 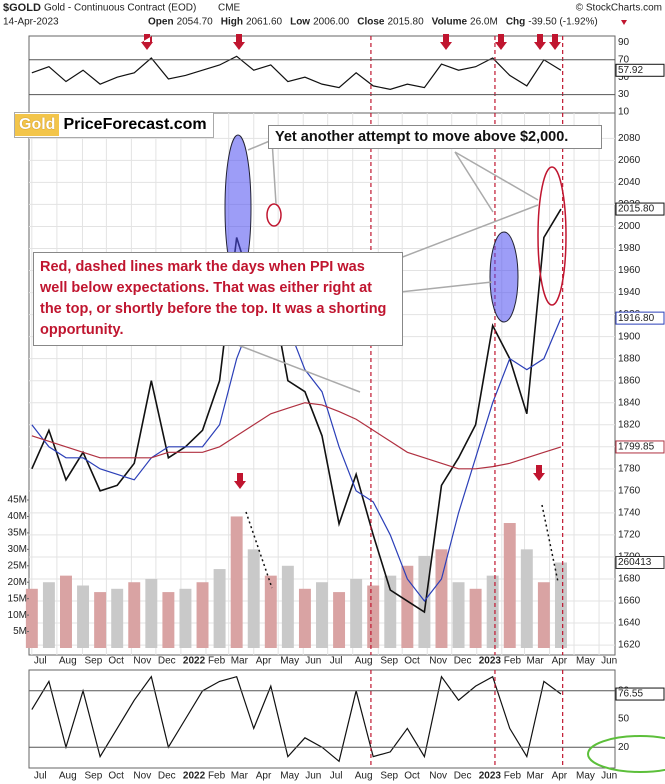 What do you see at coordinates (629, 535) in the screenshot?
I see `y-tick-label: 1720` at bounding box center [629, 535].